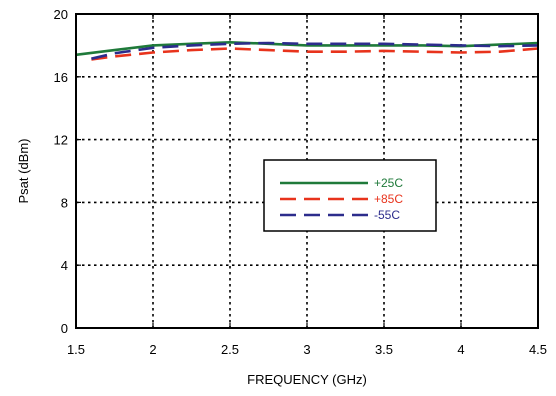 This screenshot has height=396, width=556. Describe the element at coordinates (152, 349) in the screenshot. I see `x-tick-label: 2` at that location.